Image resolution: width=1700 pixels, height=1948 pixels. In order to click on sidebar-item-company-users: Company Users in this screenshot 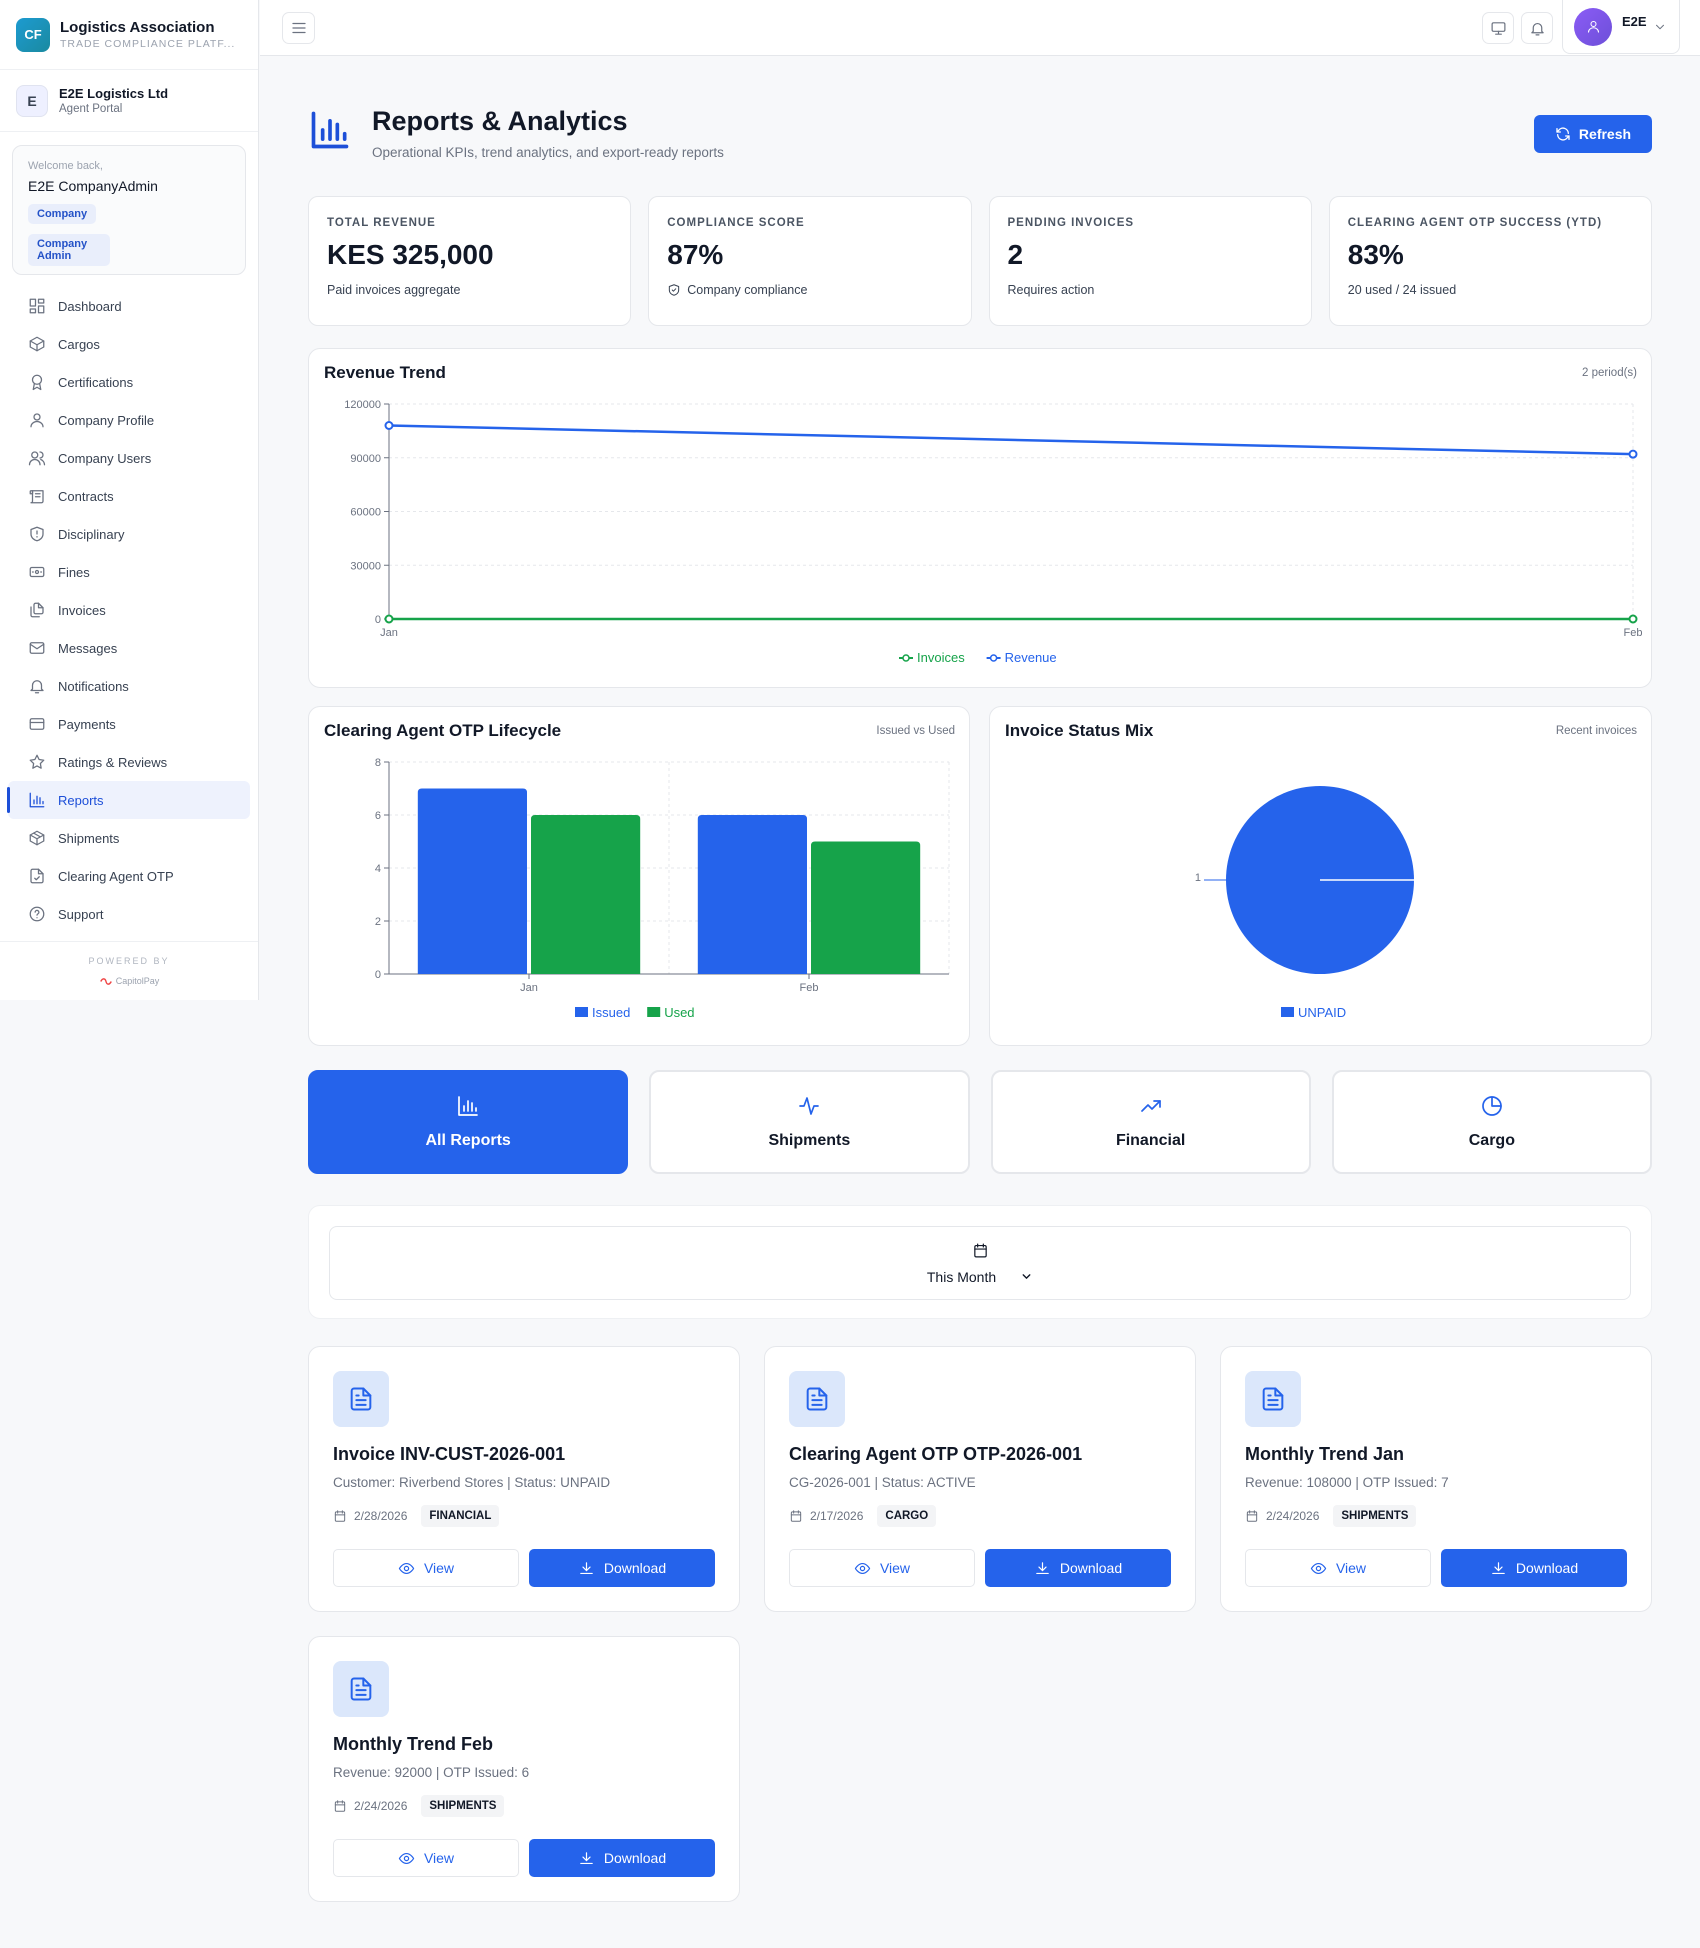, I will do `click(129, 458)`.